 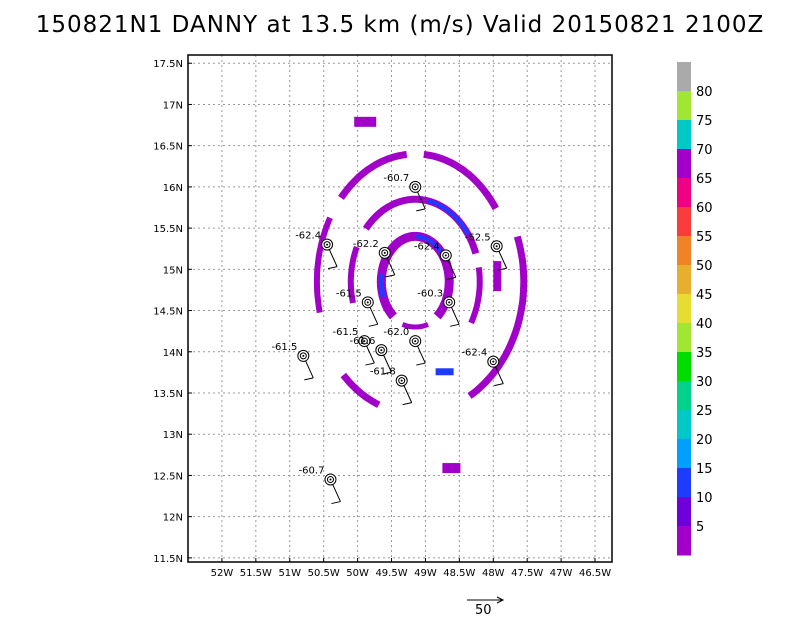 What do you see at coordinates (704, 411) in the screenshot?
I see `colorbar-label: 25` at bounding box center [704, 411].